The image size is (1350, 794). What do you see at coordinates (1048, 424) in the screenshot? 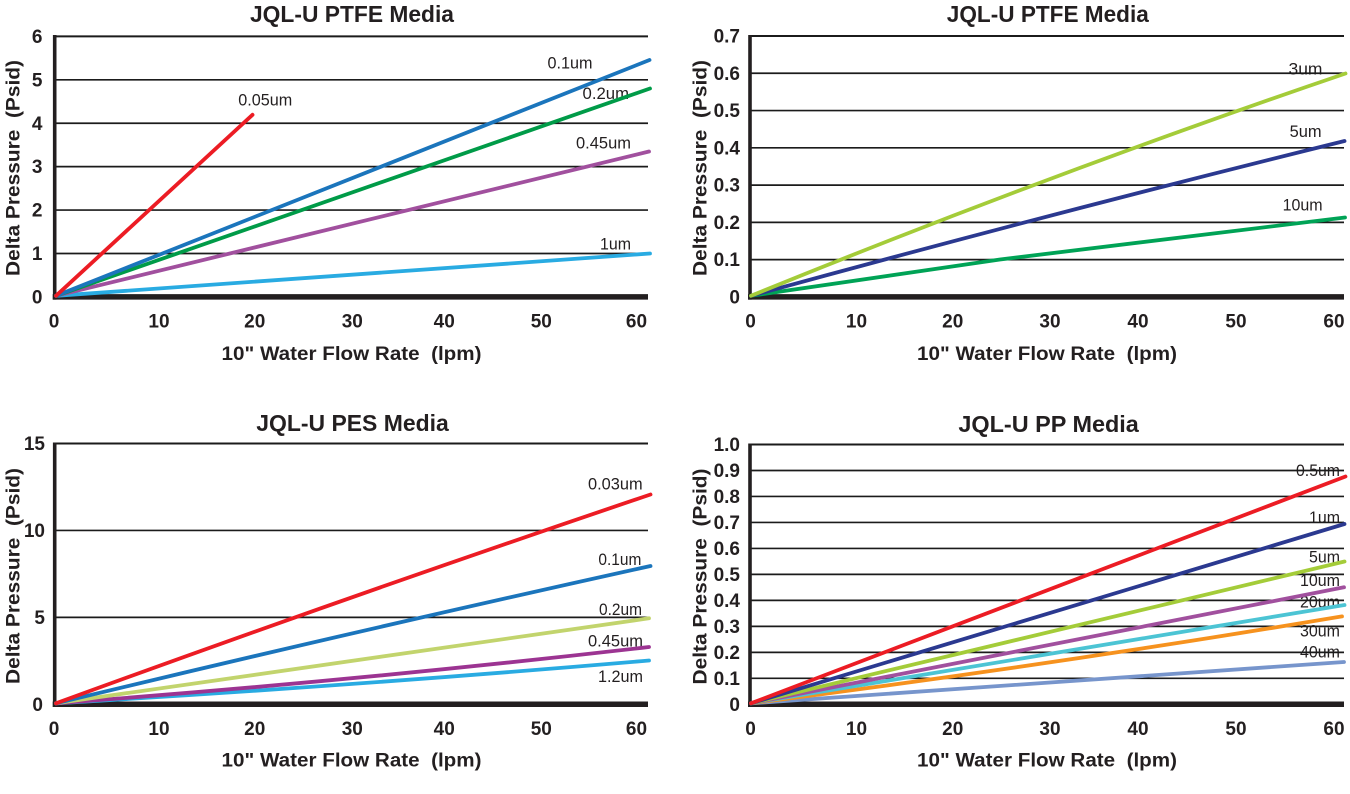
I see `svg-text: JQL-U PP Media` at bounding box center [1048, 424].